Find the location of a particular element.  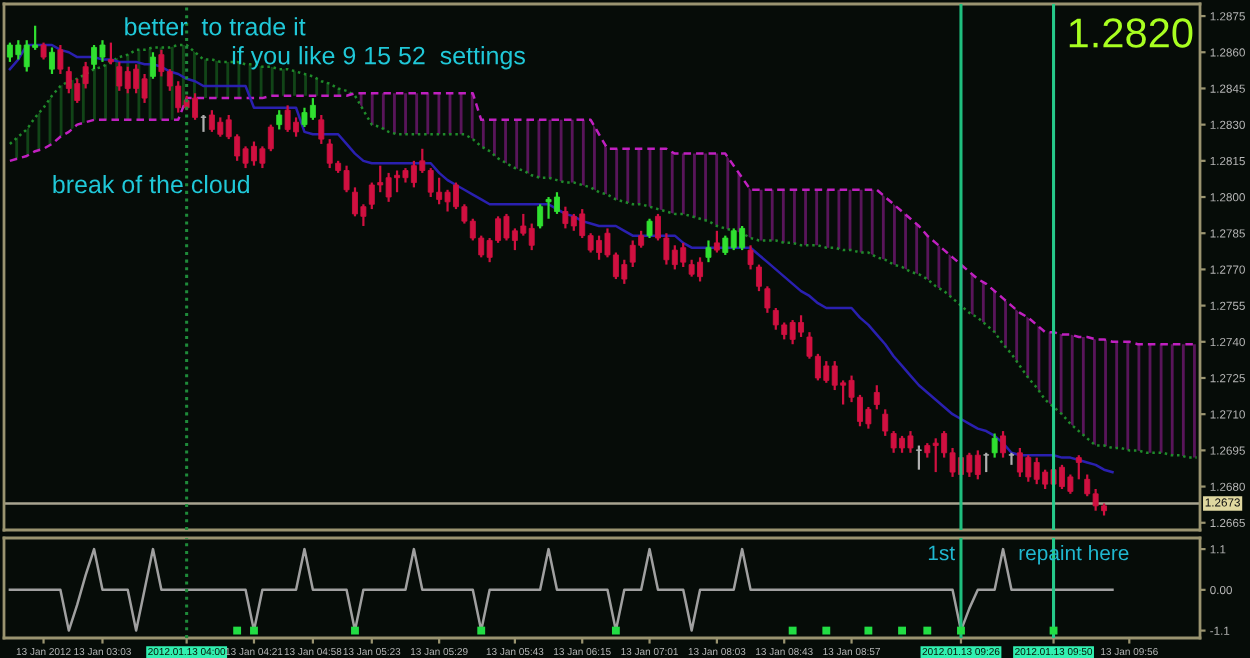

annotation: better to trade it is located at coordinates (215, 26).